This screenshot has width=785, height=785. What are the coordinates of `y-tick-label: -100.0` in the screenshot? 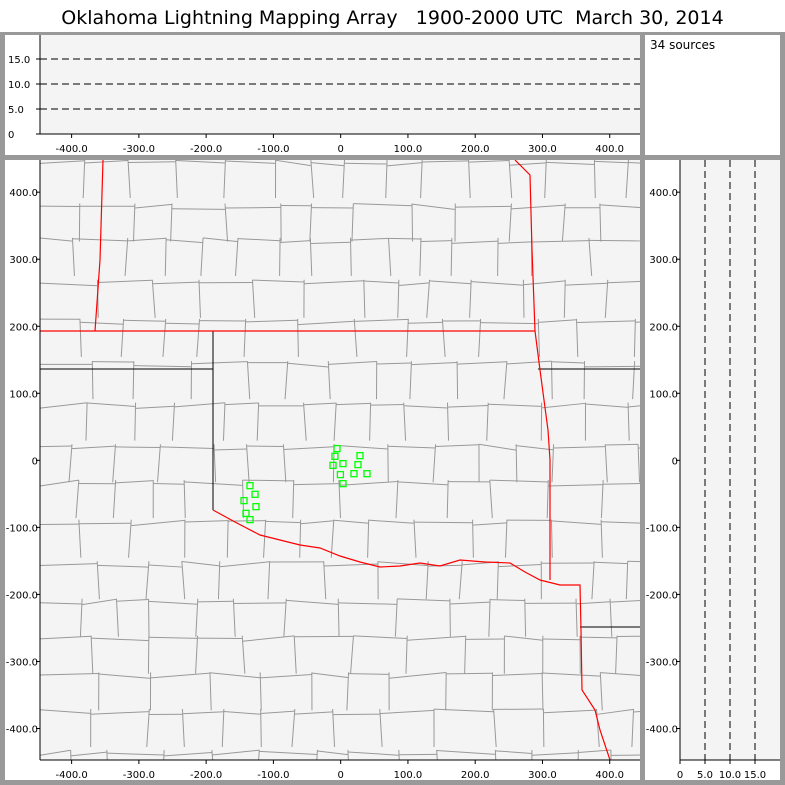 It's located at (22, 528).